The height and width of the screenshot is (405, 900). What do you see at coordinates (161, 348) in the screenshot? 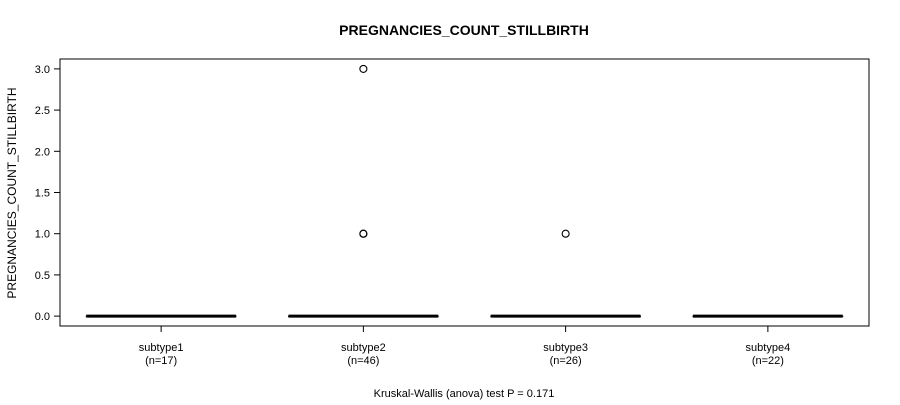
I see `x-tick-label: subtype1` at bounding box center [161, 348].